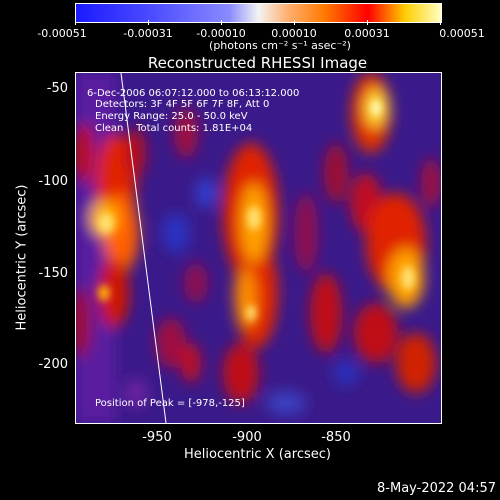 The image size is (500, 500). What do you see at coordinates (148, 33) in the screenshot?
I see `colorbar-label: -0.00031` at bounding box center [148, 33].